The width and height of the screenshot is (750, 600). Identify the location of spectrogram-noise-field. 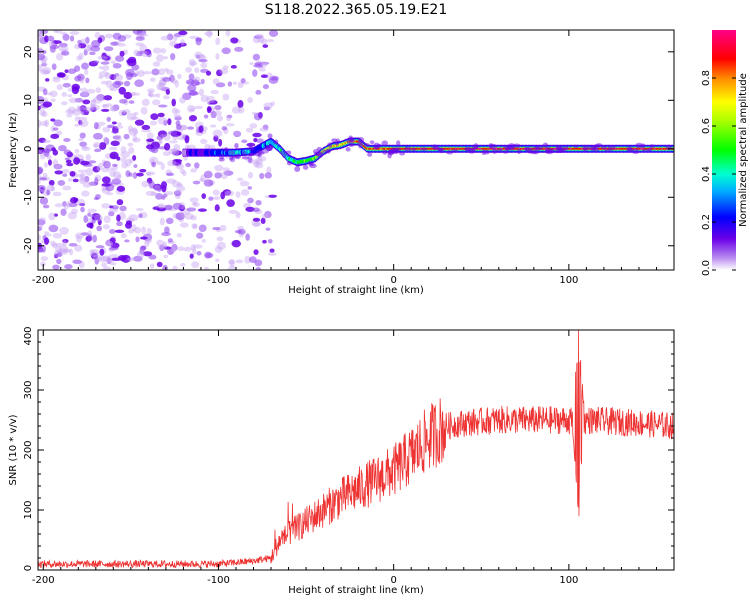
(158, 150).